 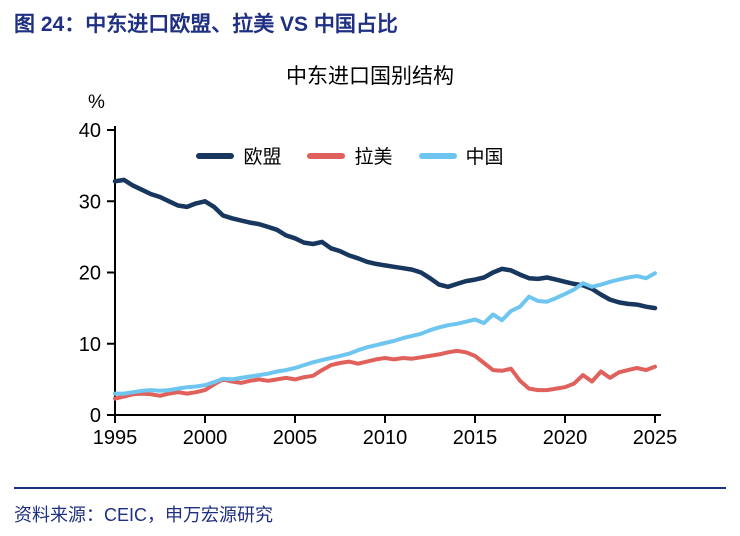 What do you see at coordinates (655, 438) in the screenshot?
I see `svg-text: 2025` at bounding box center [655, 438].